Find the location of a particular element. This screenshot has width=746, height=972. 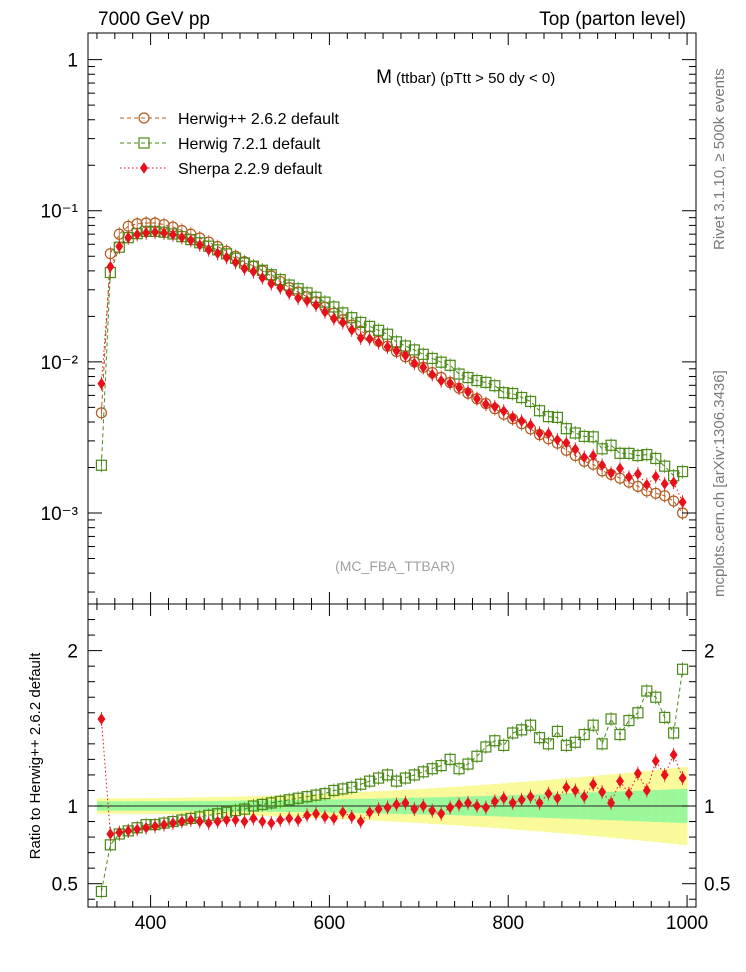

main-title: M (ttbar) (pTtt > 50 dy < 0) is located at coordinates (465, 77).